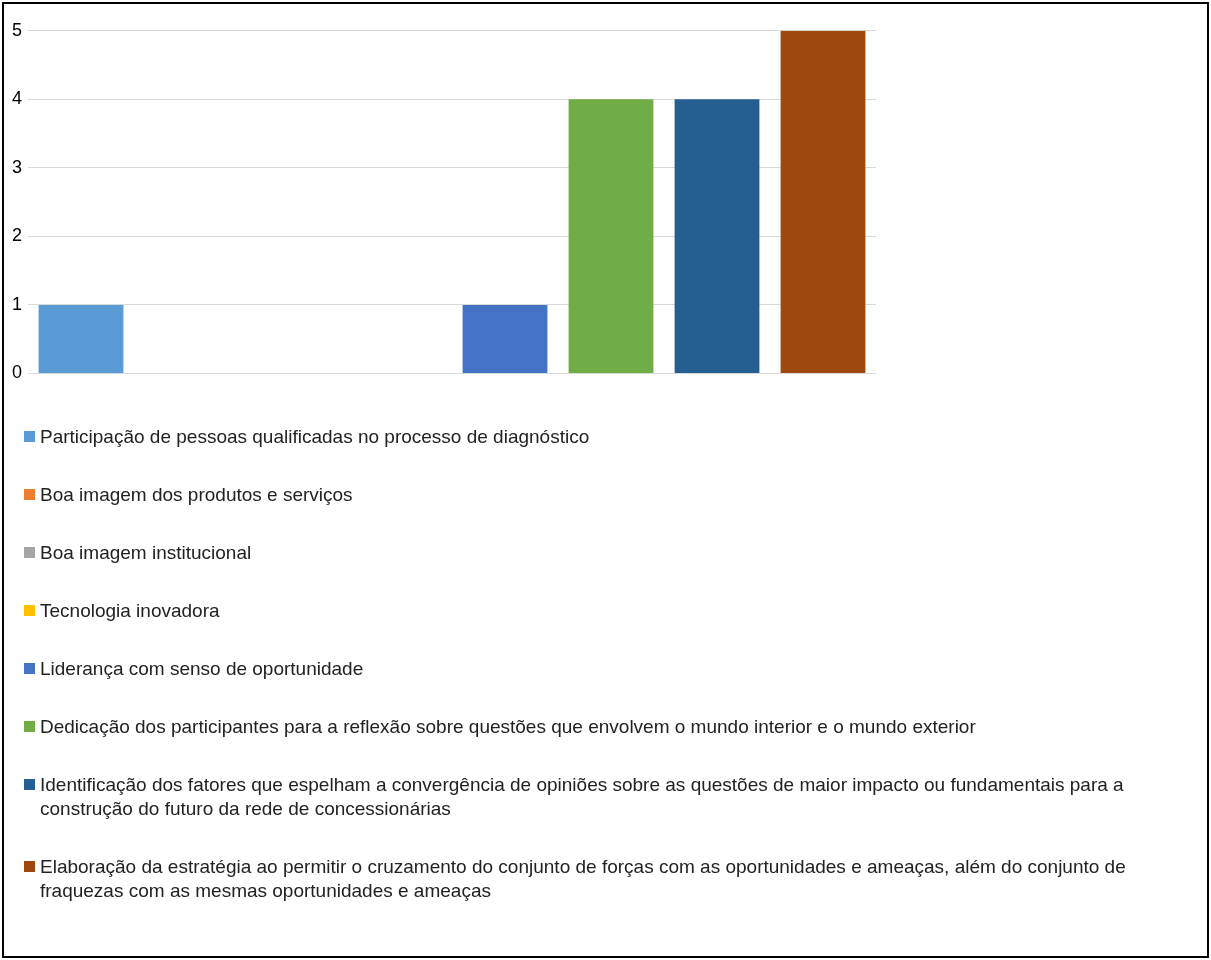 This screenshot has height=960, width=1211. I want to click on legend-label: Identificação dos fatores que espelham a convergência de opiniões sobre as questões de maior impacto ou fundamentais para a construção do futuro da rede de concessionárias, so click(582, 797).